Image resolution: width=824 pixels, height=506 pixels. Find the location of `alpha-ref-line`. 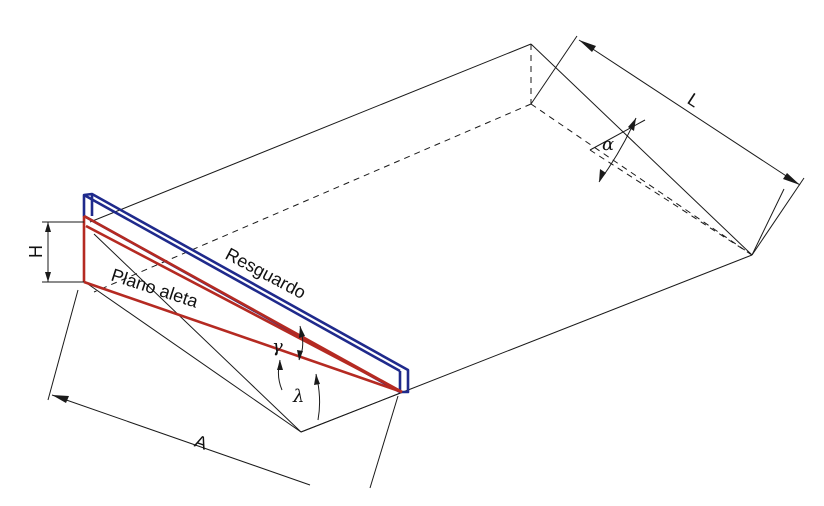

alpha-ref-line is located at coordinates (617, 135).